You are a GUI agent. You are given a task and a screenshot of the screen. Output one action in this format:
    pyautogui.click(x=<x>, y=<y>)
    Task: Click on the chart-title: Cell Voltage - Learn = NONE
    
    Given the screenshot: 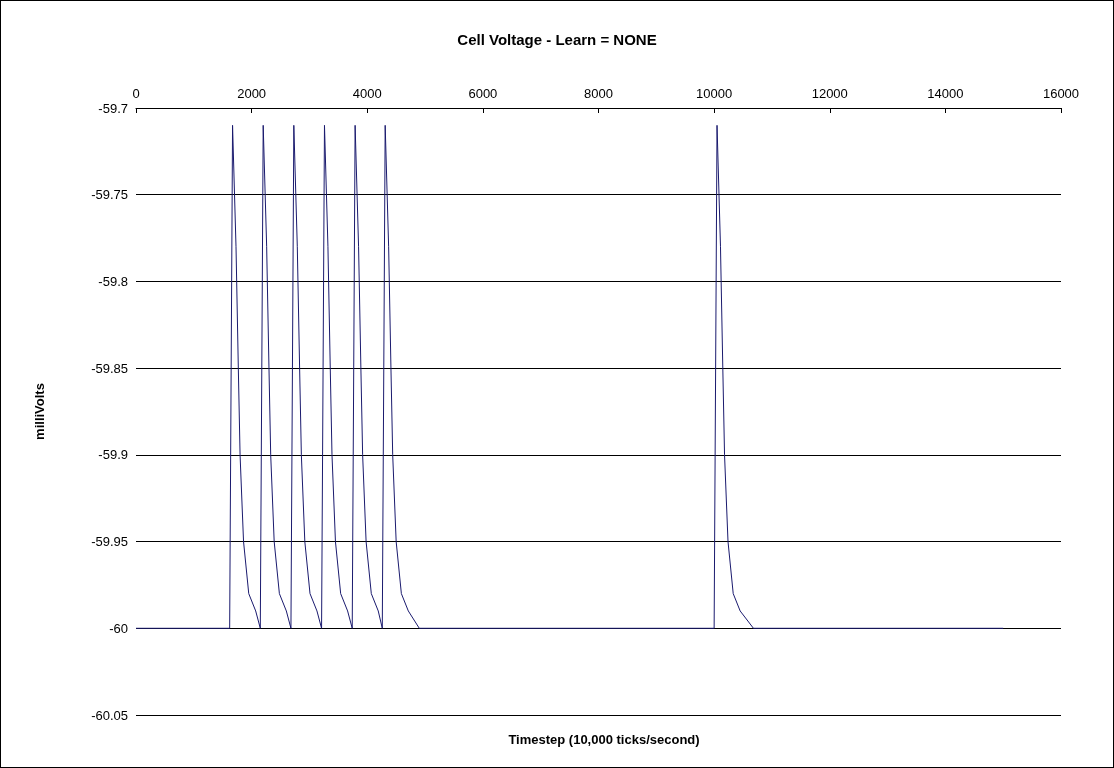 What is the action you would take?
    pyautogui.click(x=557, y=39)
    